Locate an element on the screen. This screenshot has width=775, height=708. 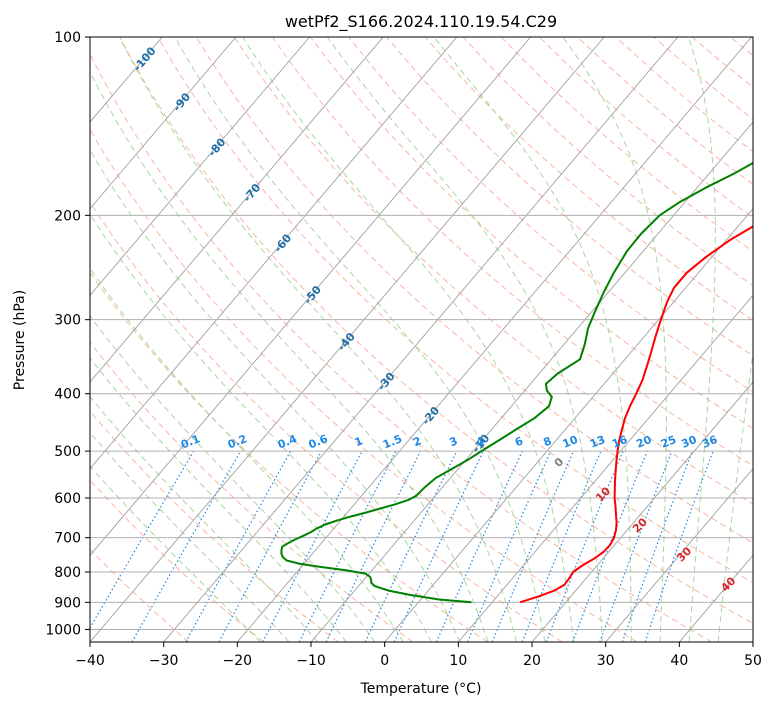
y-tick-label: 700 is located at coordinates (67, 539).